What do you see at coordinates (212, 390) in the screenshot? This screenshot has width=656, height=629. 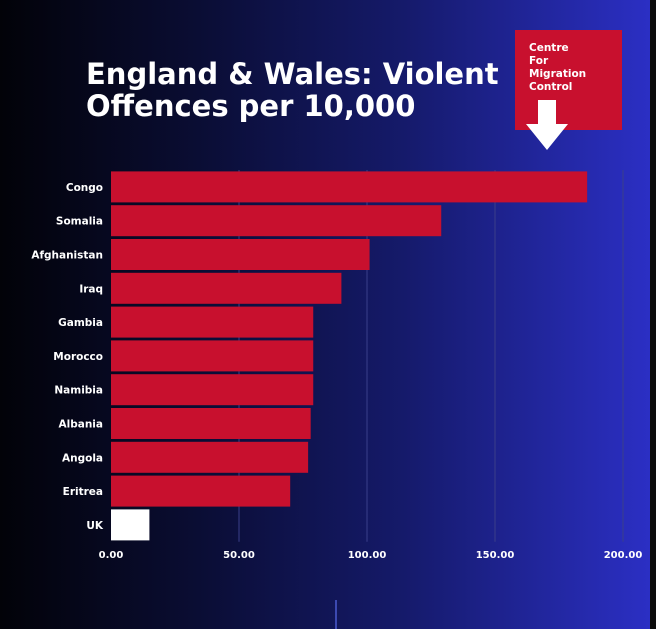 I see `bar-namibia` at bounding box center [212, 390].